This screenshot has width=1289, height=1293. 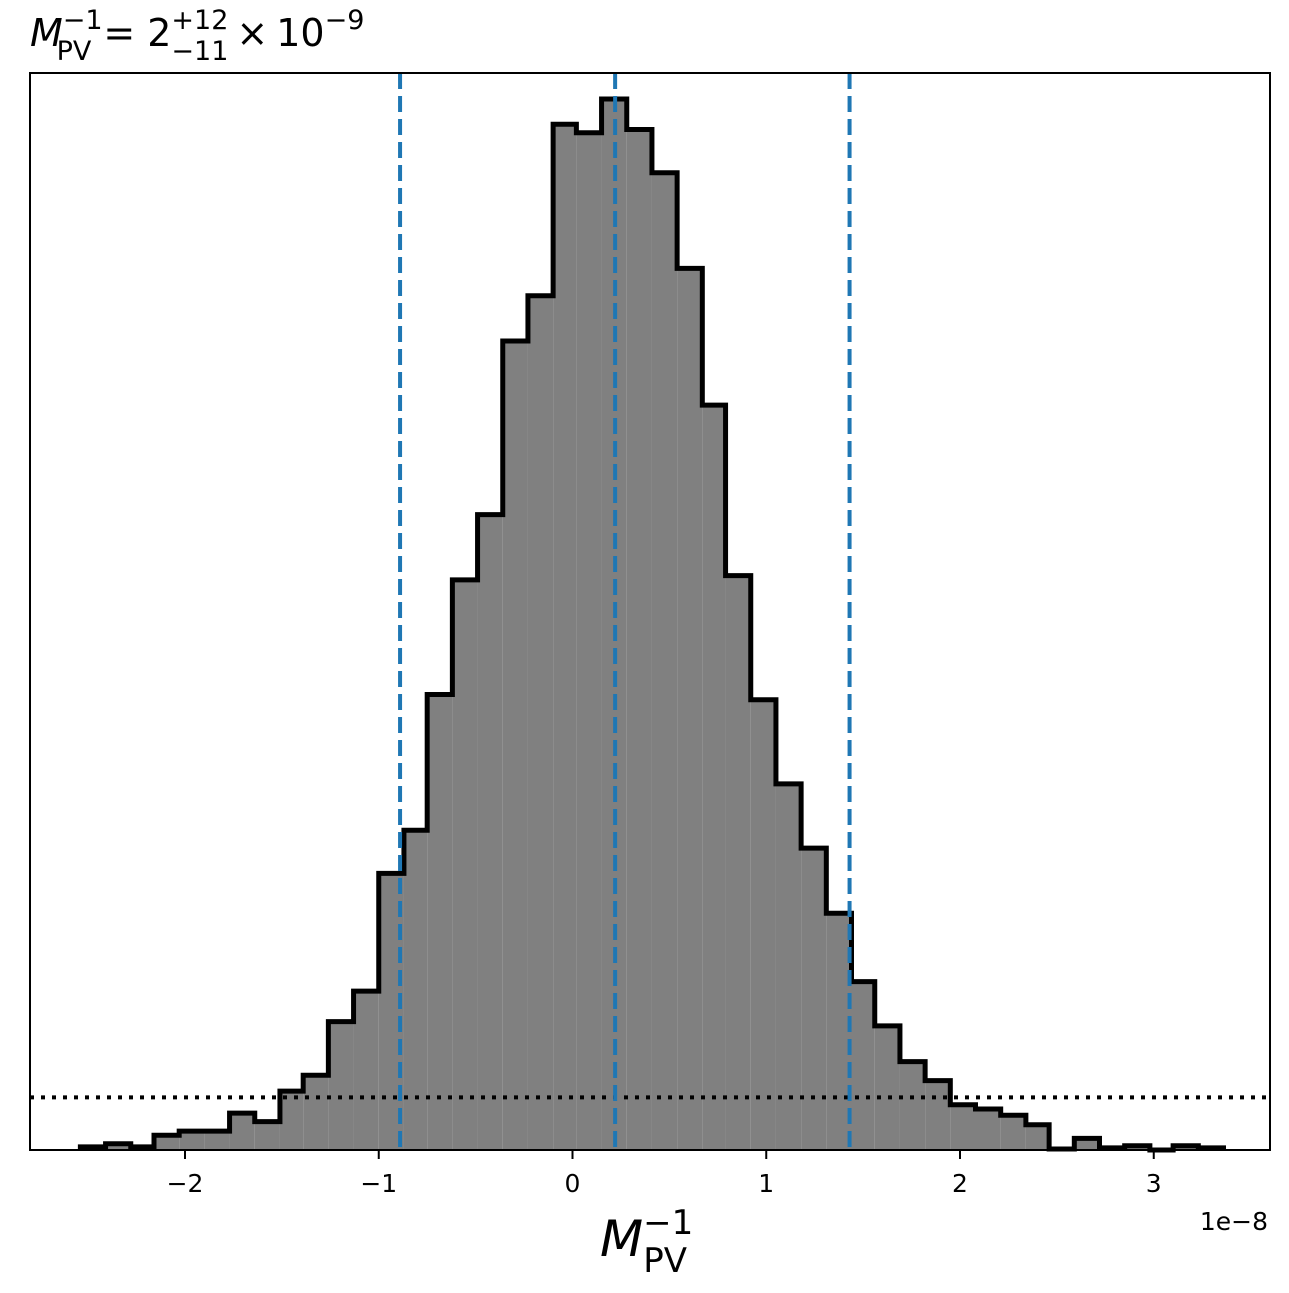 I want to click on title-median: 2, so click(x=159, y=33).